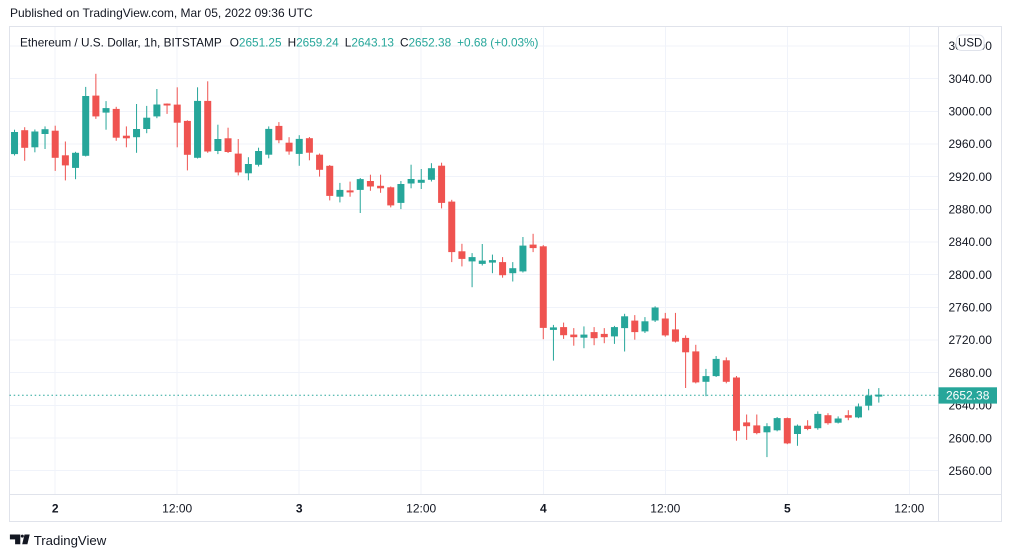 This screenshot has width=1012, height=558. Describe the element at coordinates (968, 396) in the screenshot. I see `svg-text: 2652.38` at that location.